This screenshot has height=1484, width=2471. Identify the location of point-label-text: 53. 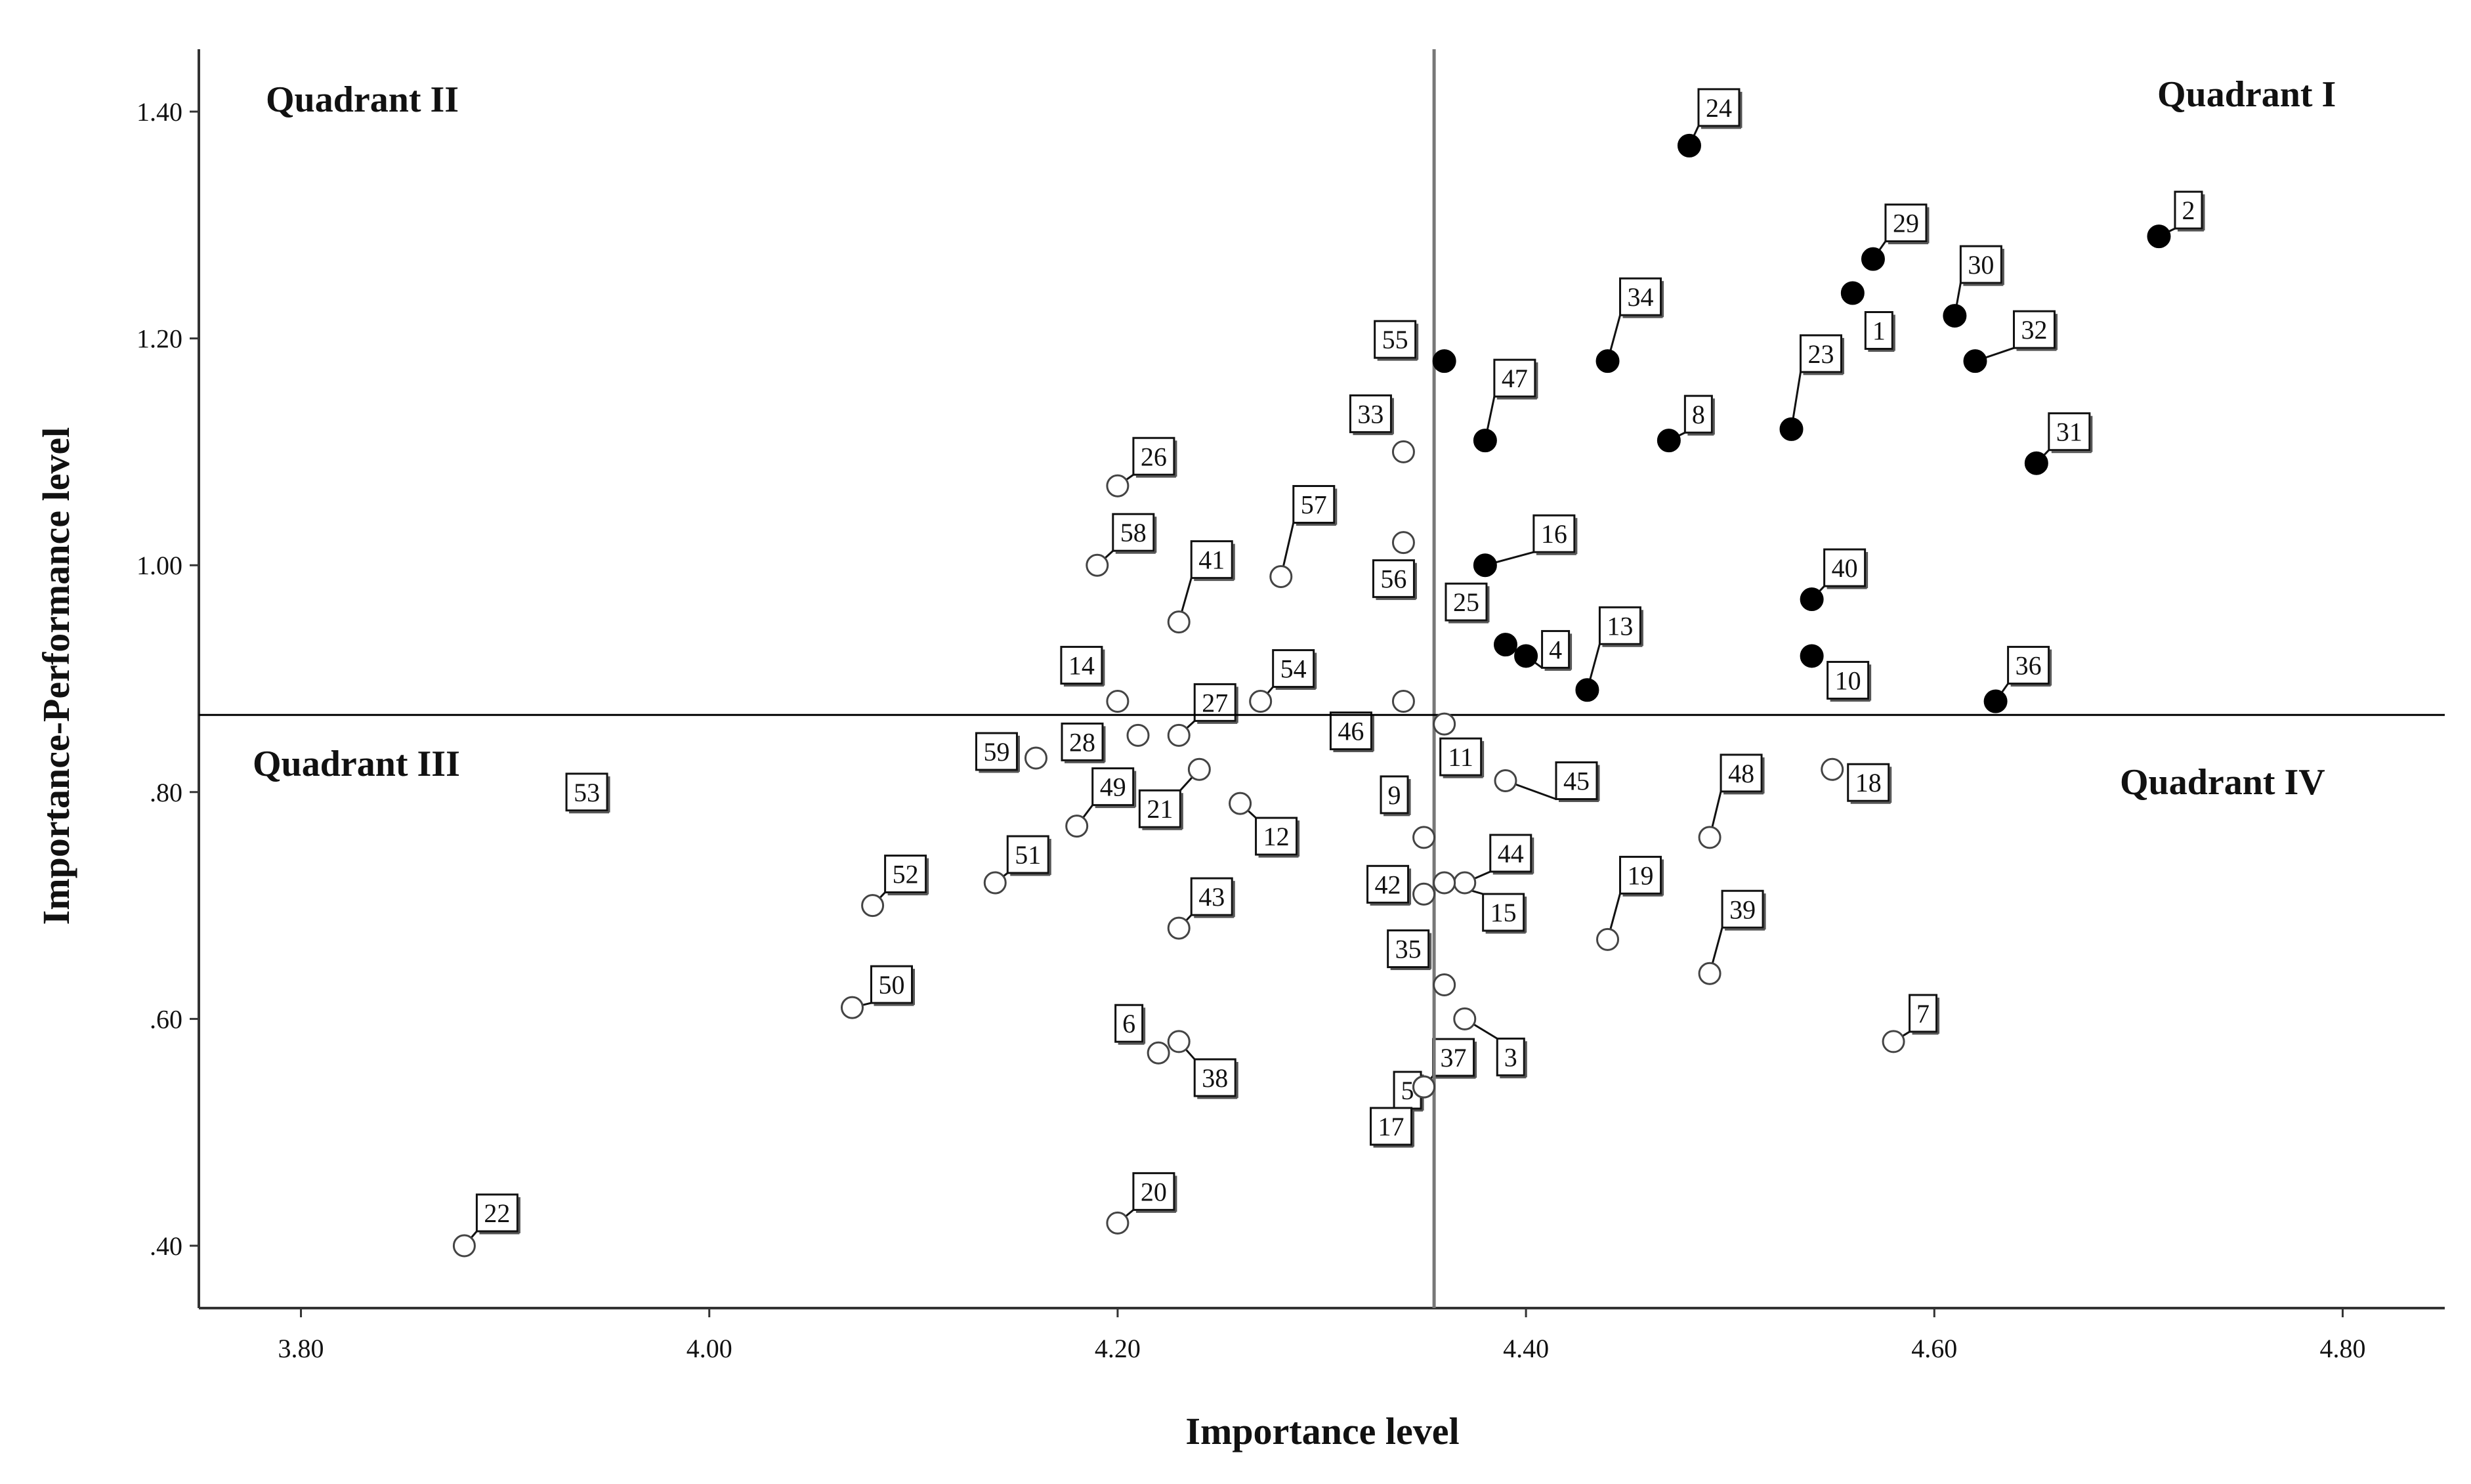
(587, 792).